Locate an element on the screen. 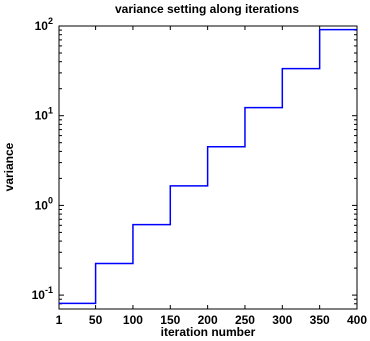 The image size is (370, 341). x-tick-label: 200 is located at coordinates (208, 320).